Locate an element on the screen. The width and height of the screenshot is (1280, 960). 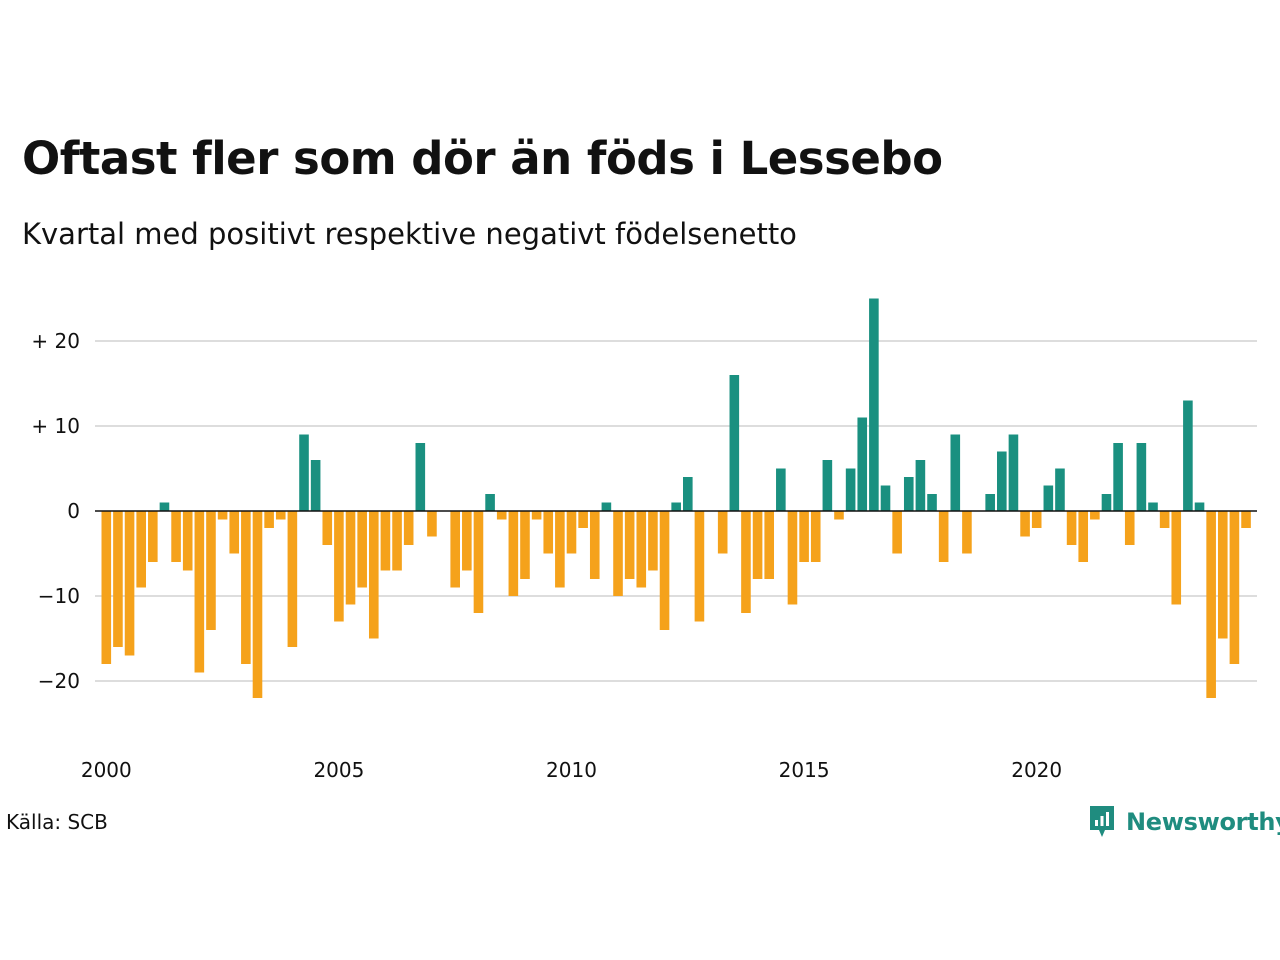
source-note: Källa: SCB is located at coordinates (57, 822).